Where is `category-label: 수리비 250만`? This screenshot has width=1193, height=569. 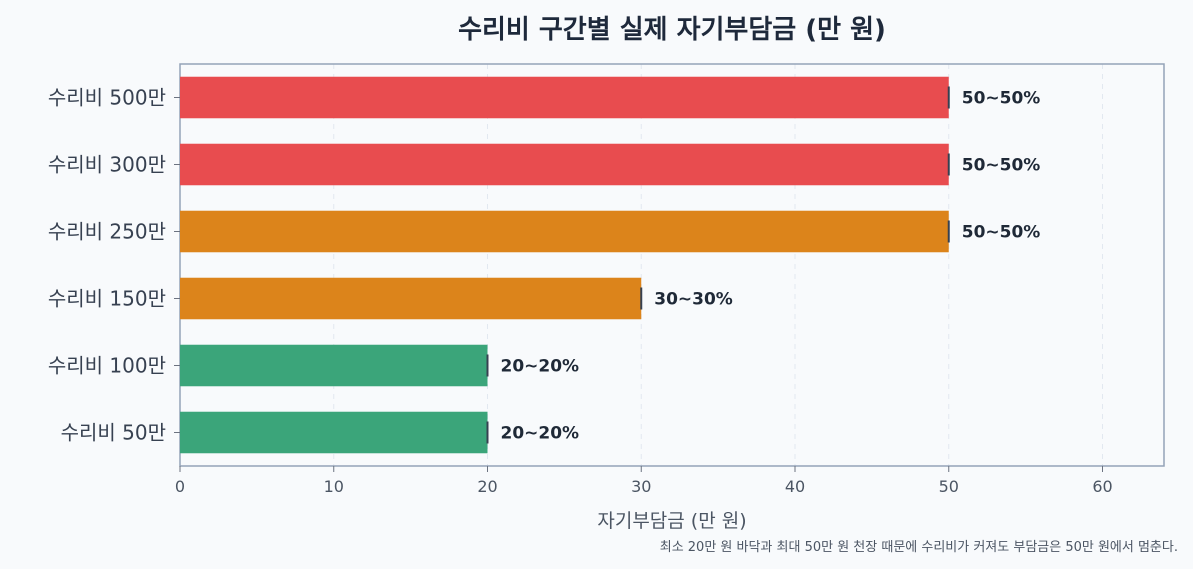
category-label: 수리비 250만 is located at coordinates (107, 232).